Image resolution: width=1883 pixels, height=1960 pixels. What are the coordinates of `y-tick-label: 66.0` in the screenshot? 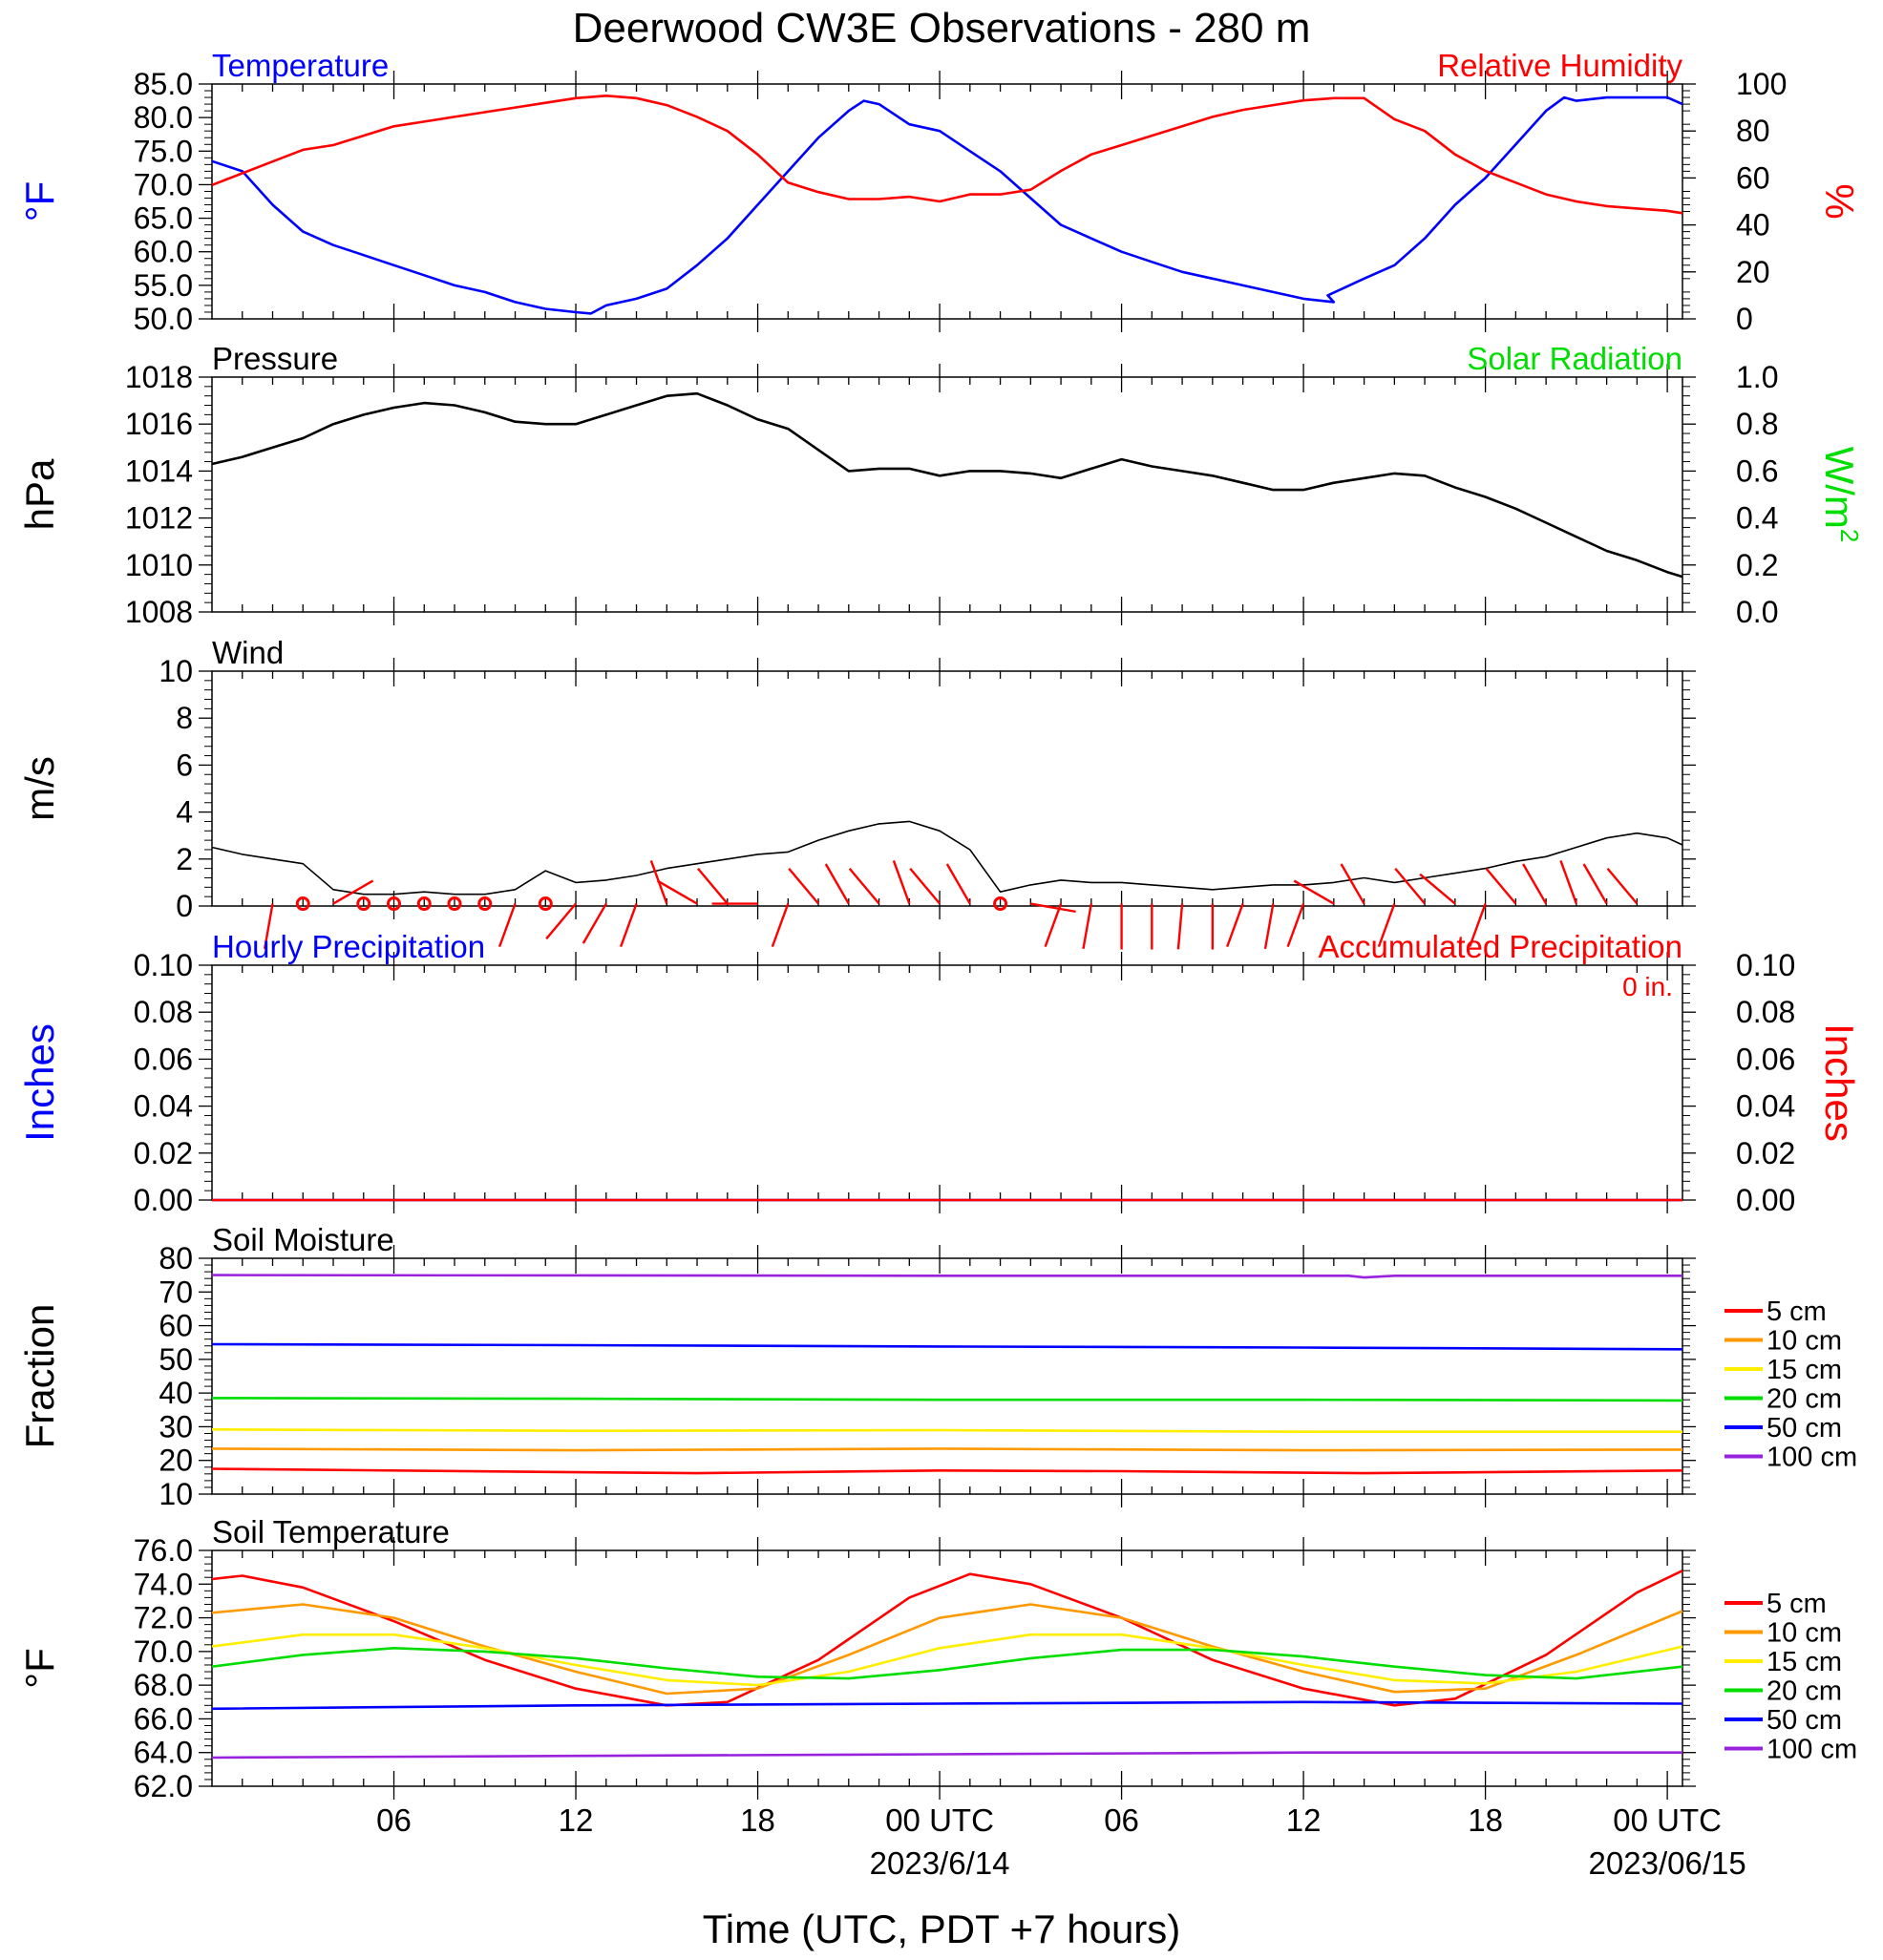 It's located at (163, 1718).